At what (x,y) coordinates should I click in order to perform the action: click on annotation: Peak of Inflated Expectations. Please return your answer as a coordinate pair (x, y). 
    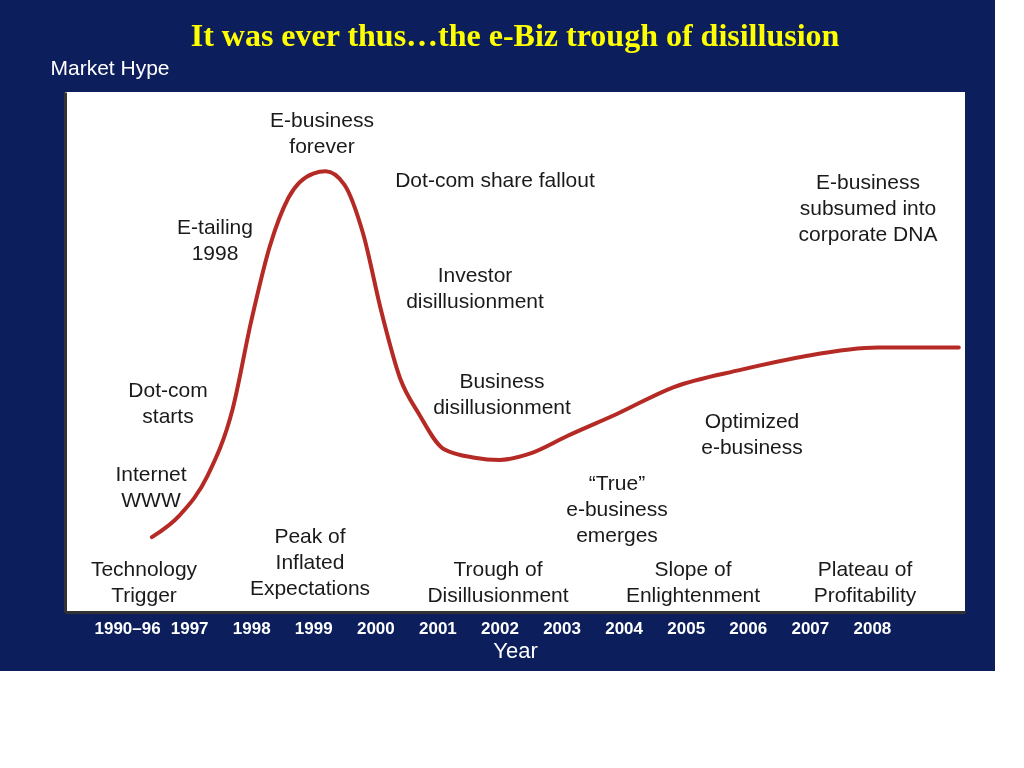
    Looking at the image, I should click on (310, 561).